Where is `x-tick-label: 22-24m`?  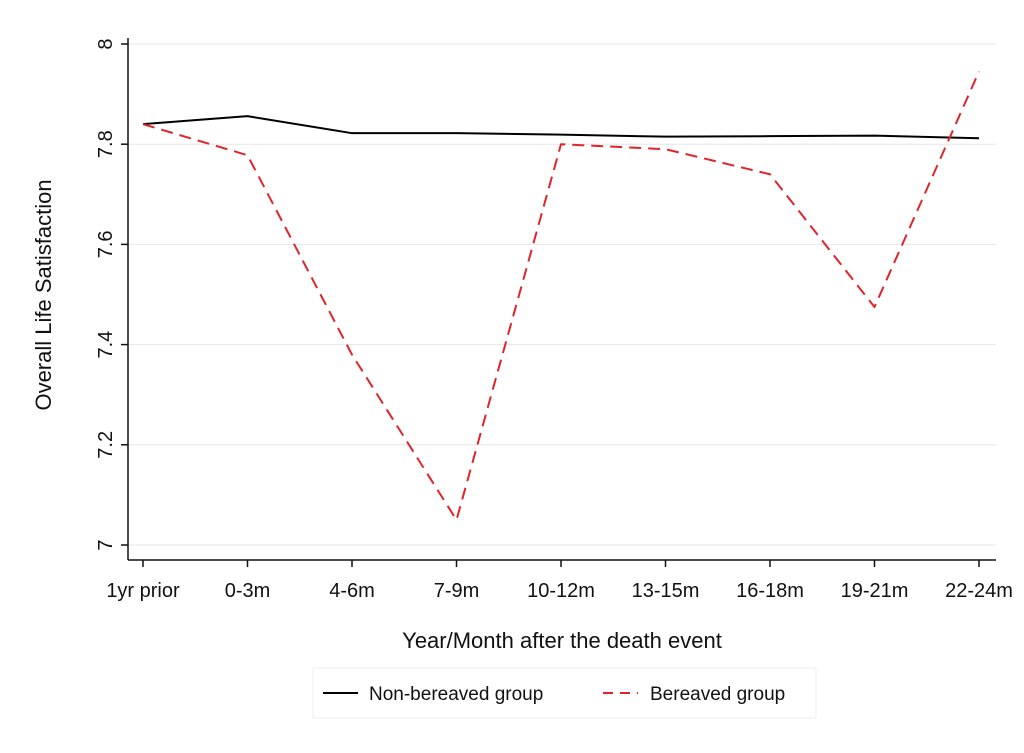
x-tick-label: 22-24m is located at coordinates (979, 591).